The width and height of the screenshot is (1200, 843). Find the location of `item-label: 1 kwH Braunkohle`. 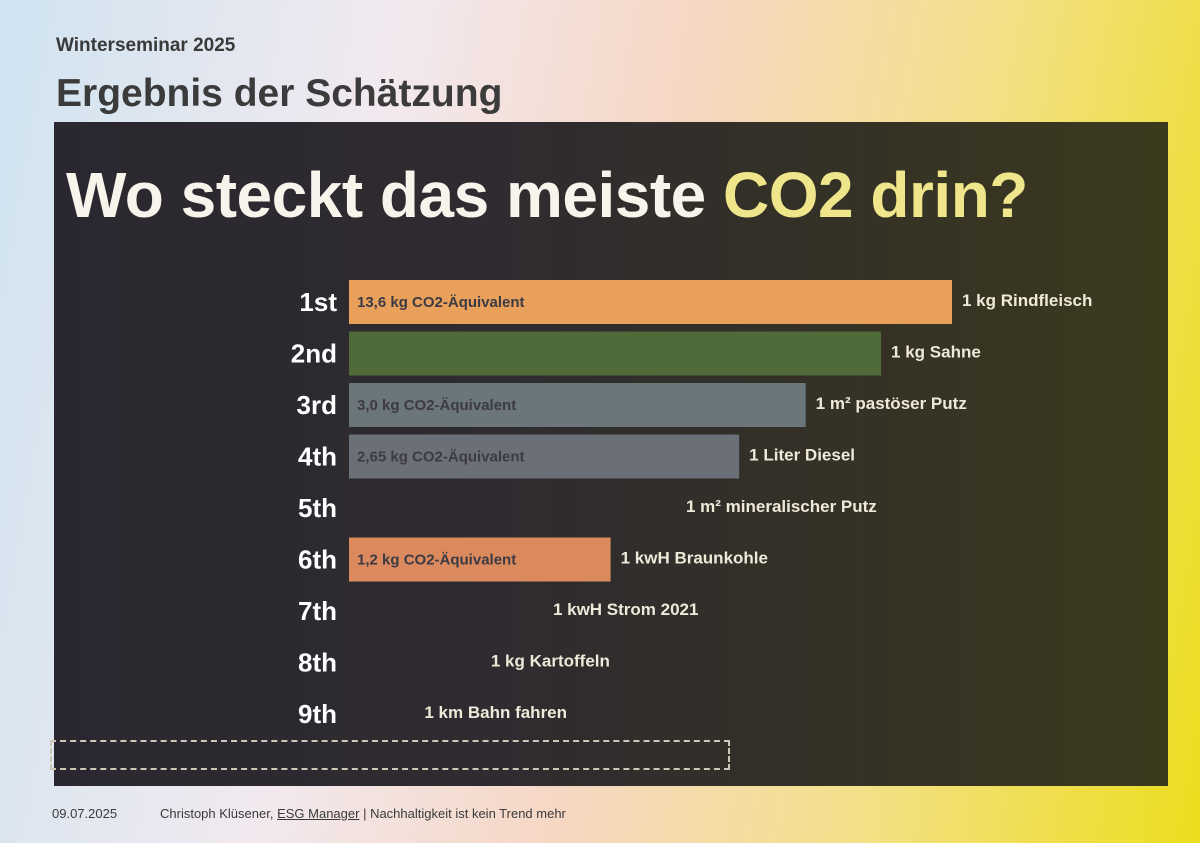

item-label: 1 kwH Braunkohle is located at coordinates (694, 558).